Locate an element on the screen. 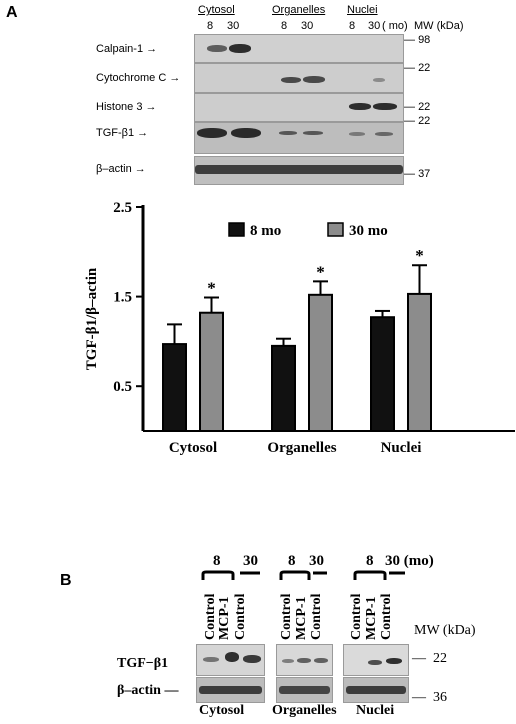 This screenshot has height=724, width=516. section-label-cytosol: Cytosol is located at coordinates (222, 710).